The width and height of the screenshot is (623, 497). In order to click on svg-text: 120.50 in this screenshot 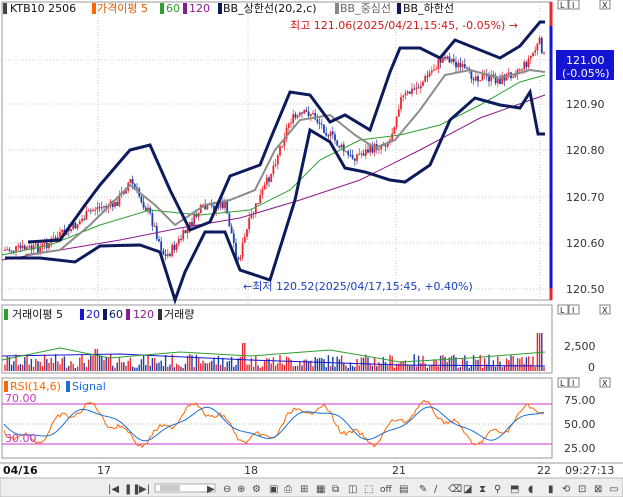, I will do `click(585, 289)`.